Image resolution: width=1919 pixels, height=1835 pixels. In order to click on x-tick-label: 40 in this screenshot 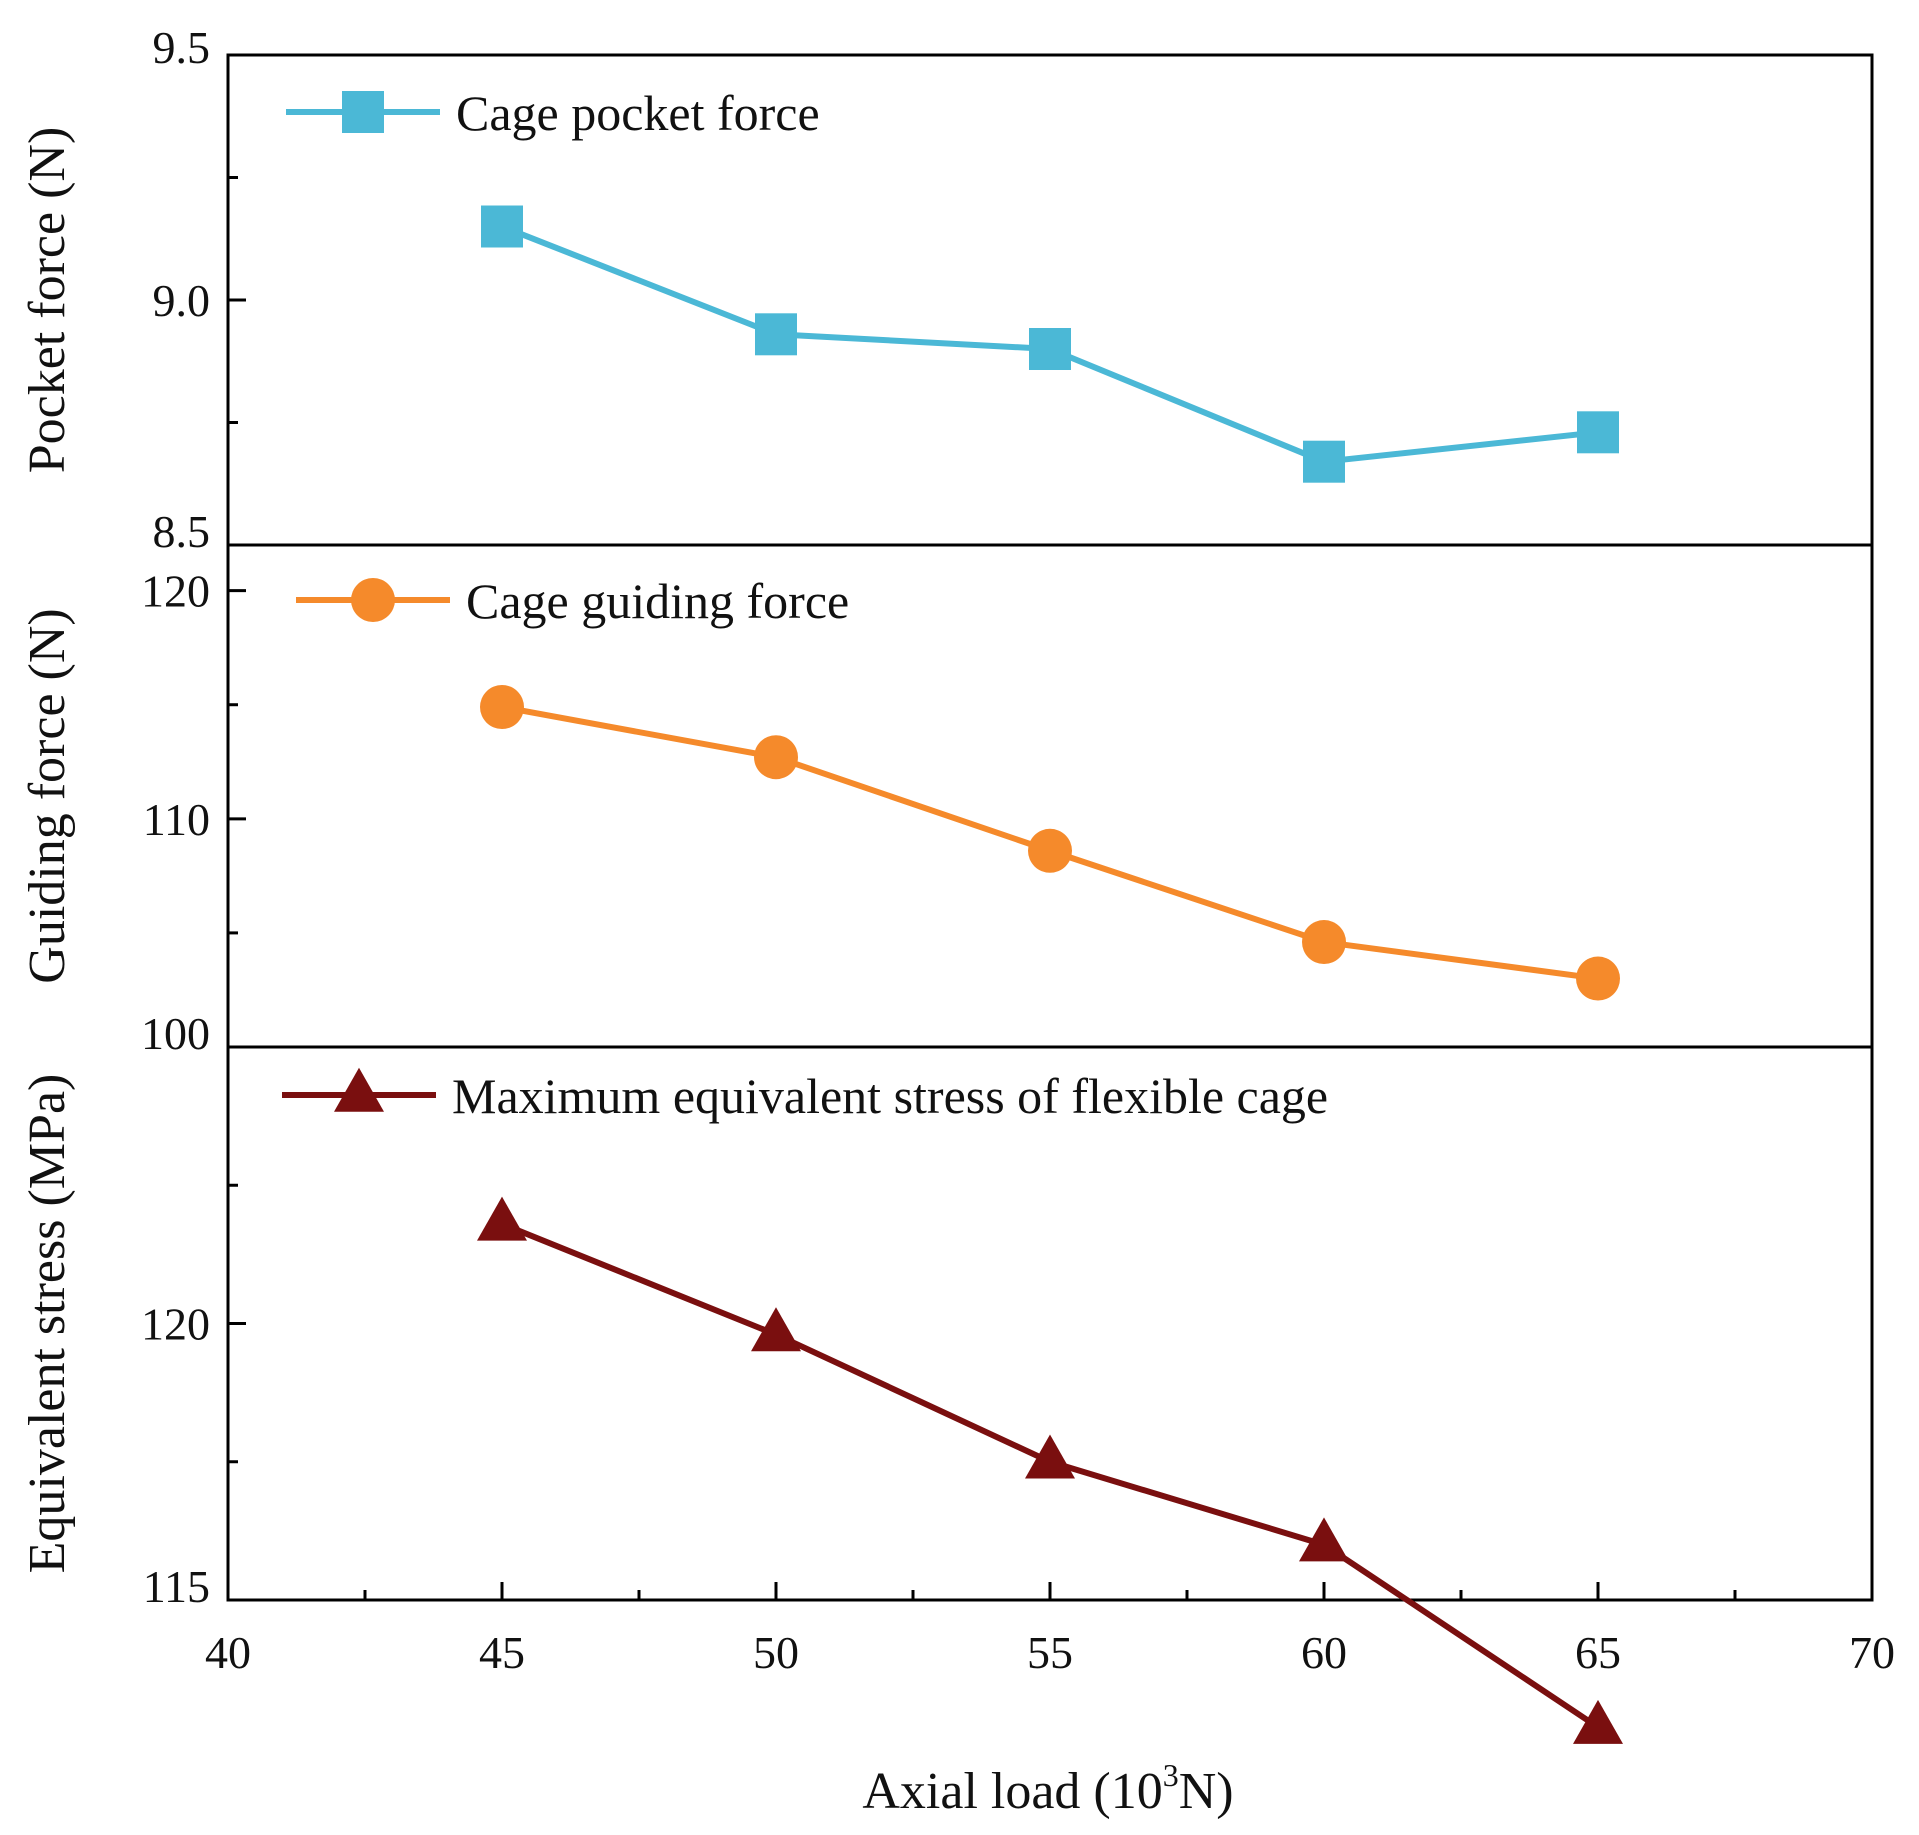, I will do `click(228, 1652)`.